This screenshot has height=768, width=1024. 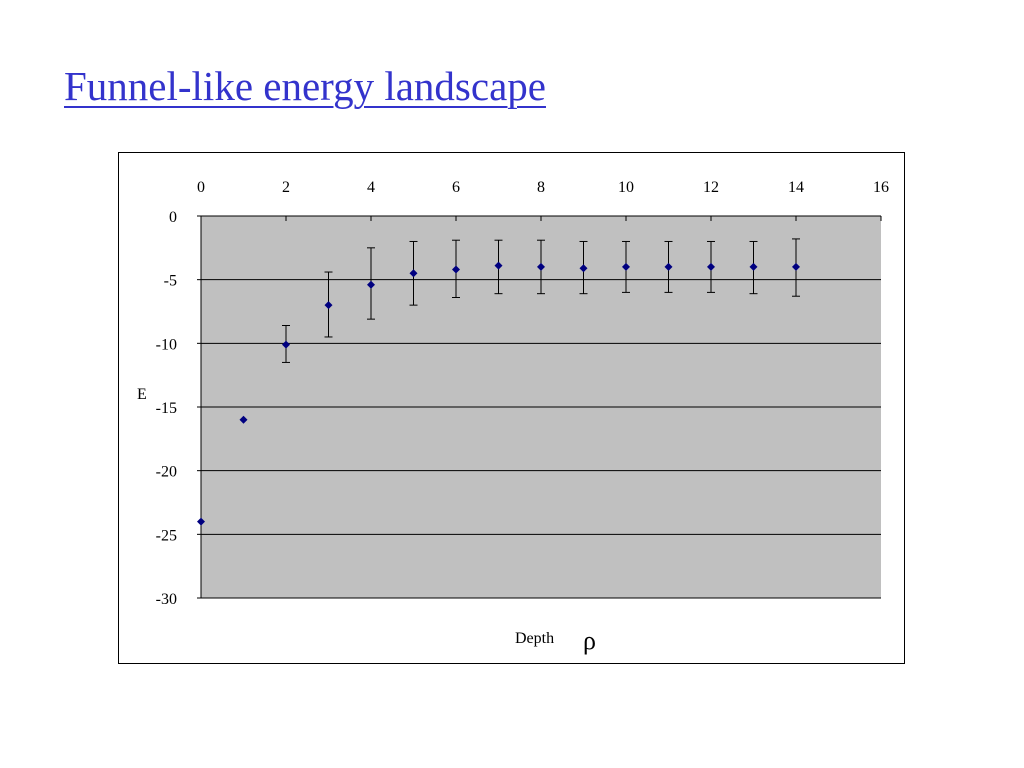 I want to click on x-axis-symbol: ρ, so click(x=589, y=640).